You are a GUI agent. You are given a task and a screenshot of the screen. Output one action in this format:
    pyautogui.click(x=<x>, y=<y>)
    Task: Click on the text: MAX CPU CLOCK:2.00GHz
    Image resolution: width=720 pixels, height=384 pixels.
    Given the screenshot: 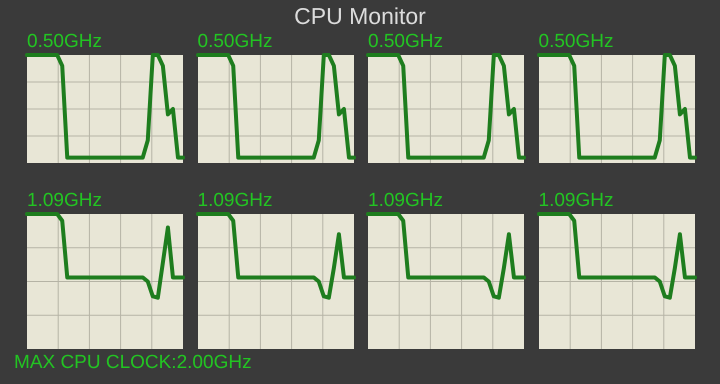 What is the action you would take?
    pyautogui.click(x=133, y=363)
    